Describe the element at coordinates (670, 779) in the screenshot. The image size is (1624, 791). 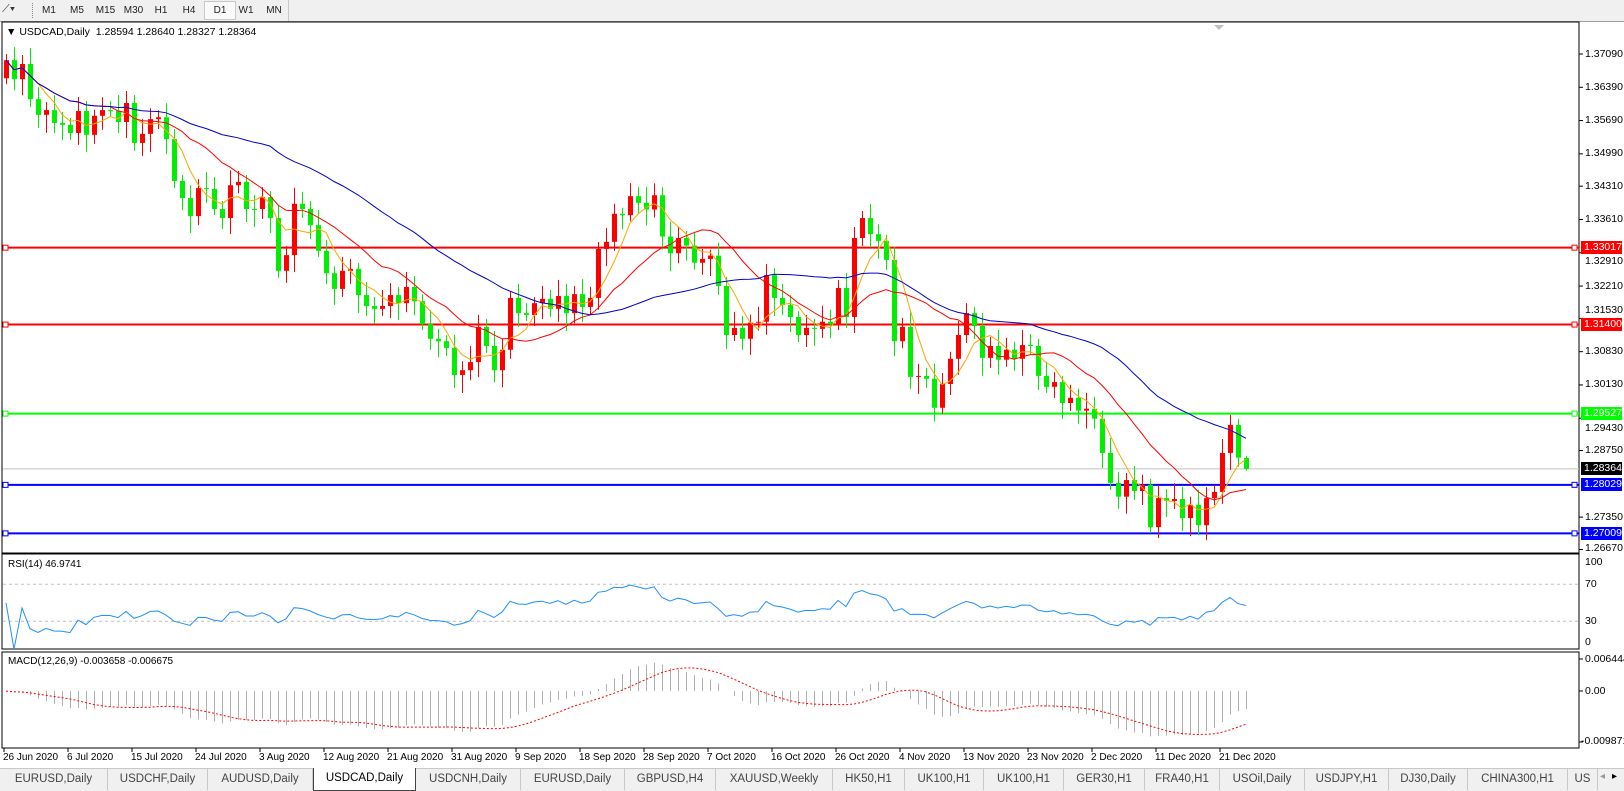
I see `tab-gbpusd-h4: GBPUSD,H4` at that location.